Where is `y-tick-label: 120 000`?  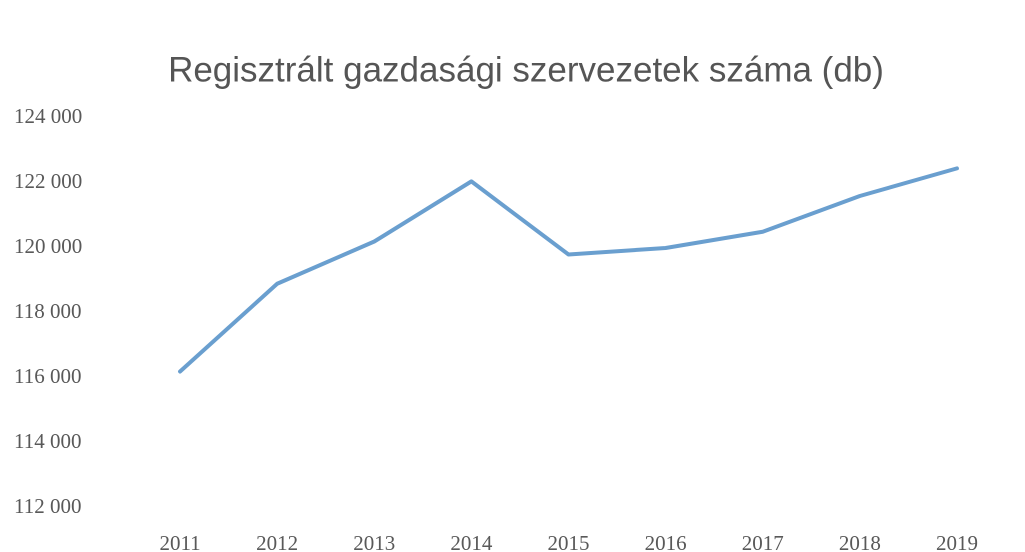 y-tick-label: 120 000 is located at coordinates (48, 246).